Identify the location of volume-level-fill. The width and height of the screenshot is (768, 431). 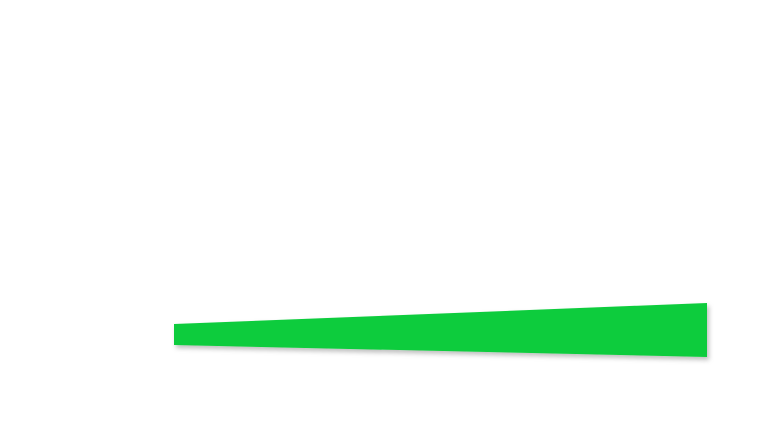
(440, 330).